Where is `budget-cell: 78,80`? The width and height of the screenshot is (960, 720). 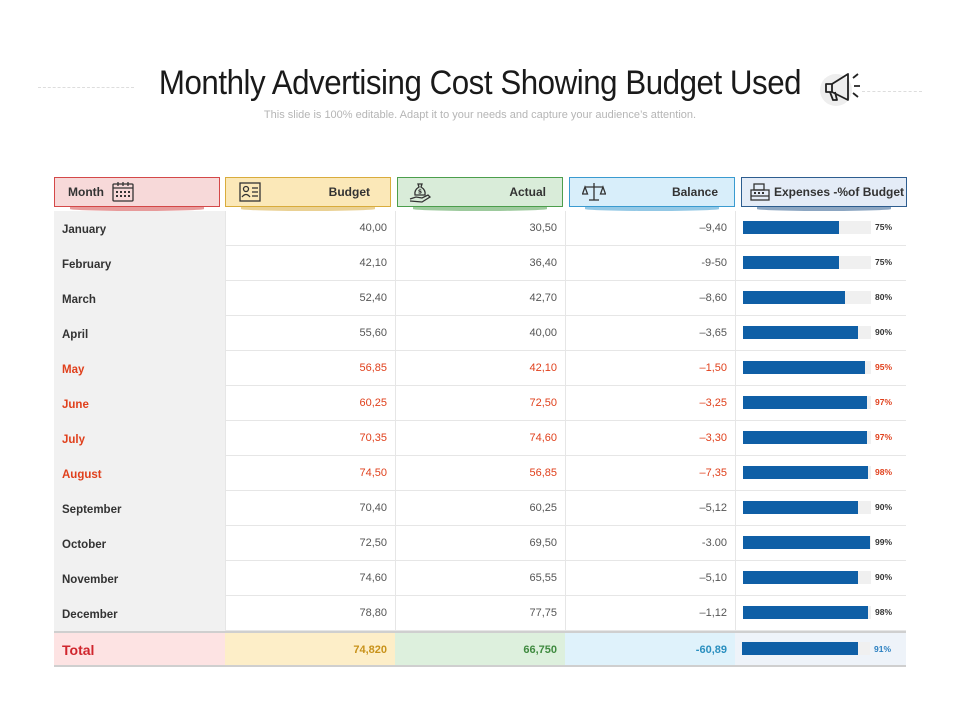 budget-cell: 78,80 is located at coordinates (310, 613).